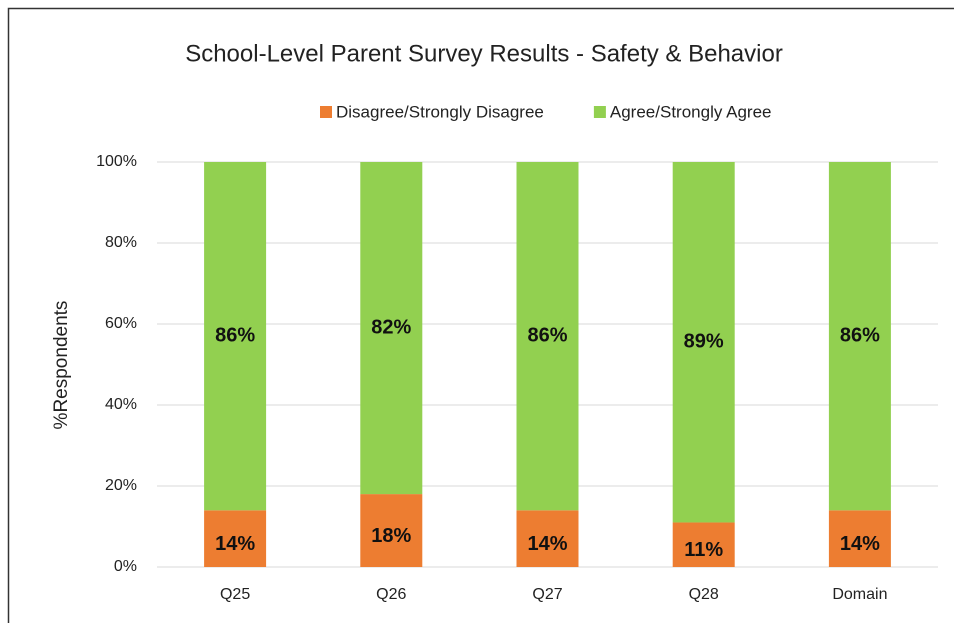 This screenshot has width=954, height=623. What do you see at coordinates (547, 594) in the screenshot?
I see `x-tick-label: Q27` at bounding box center [547, 594].